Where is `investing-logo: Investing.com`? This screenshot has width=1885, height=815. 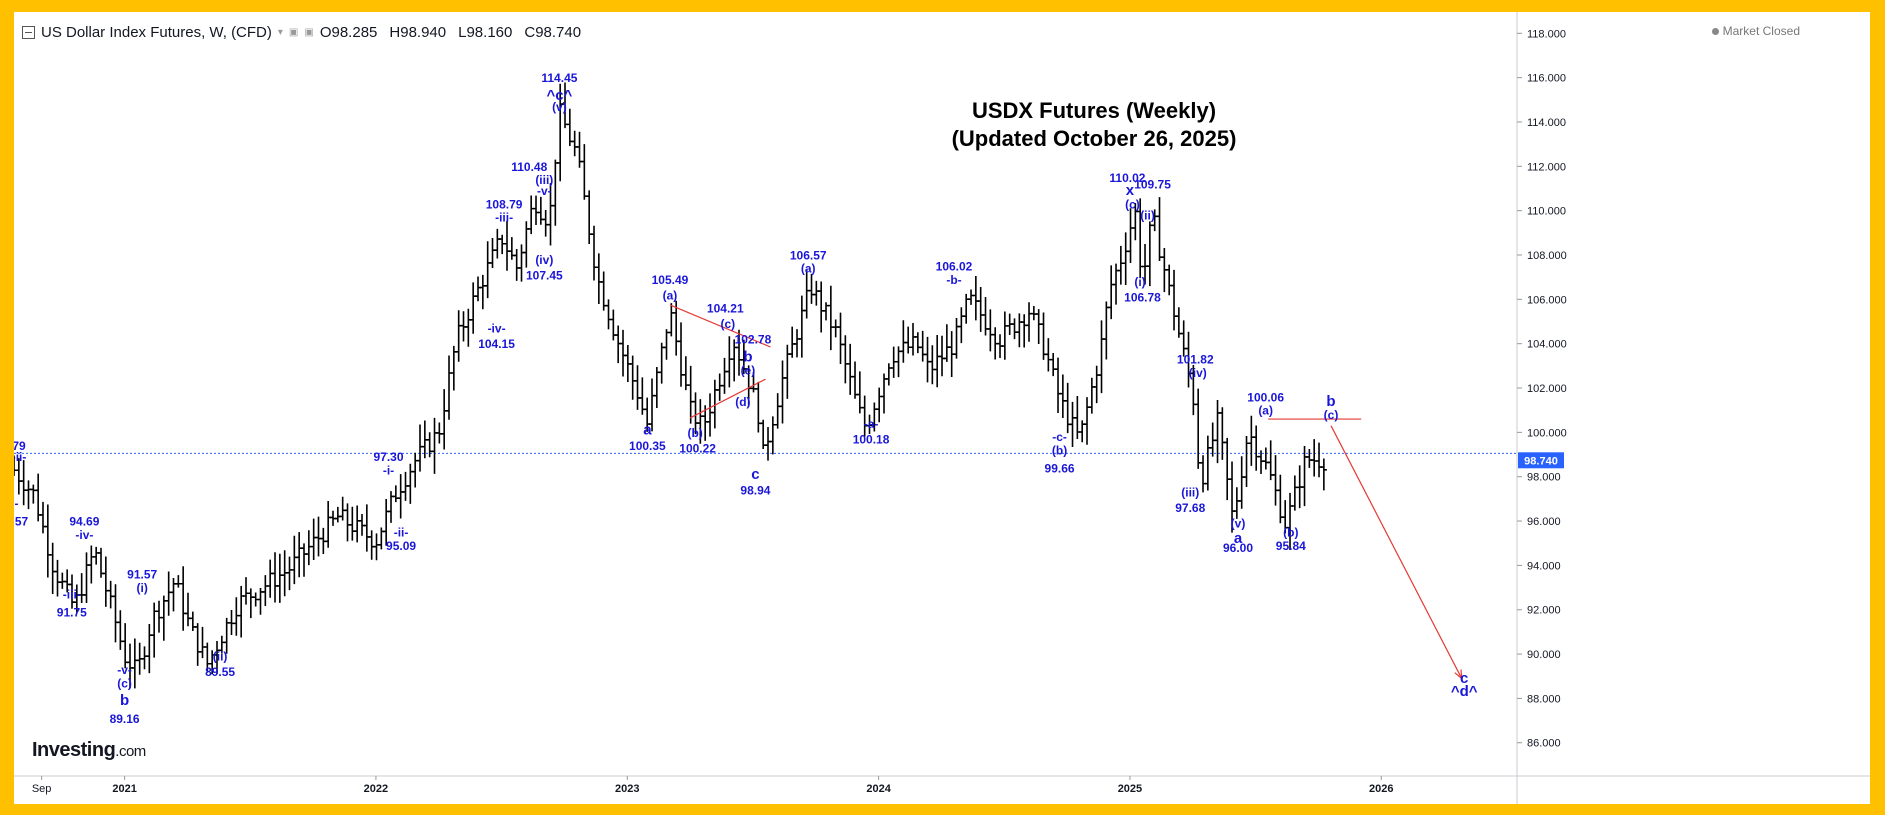
investing-logo: Investing.com is located at coordinates (89, 750).